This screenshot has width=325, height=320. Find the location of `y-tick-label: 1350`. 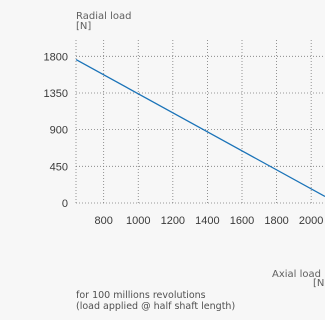

y-tick-label: 1350 is located at coordinates (56, 94).